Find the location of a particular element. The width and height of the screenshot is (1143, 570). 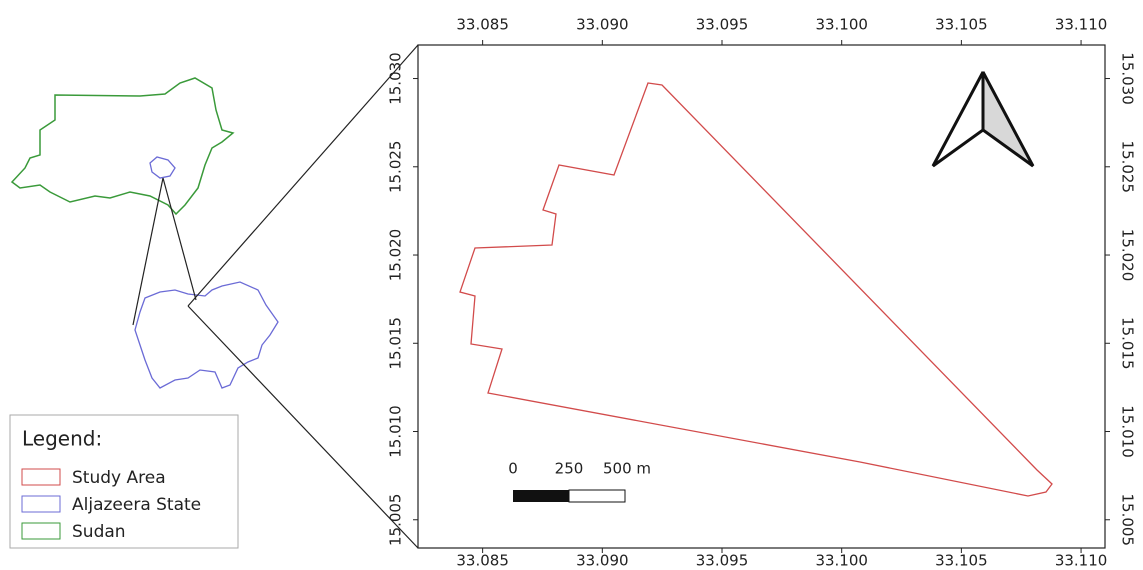

scale-label: 0 is located at coordinates (513, 469).